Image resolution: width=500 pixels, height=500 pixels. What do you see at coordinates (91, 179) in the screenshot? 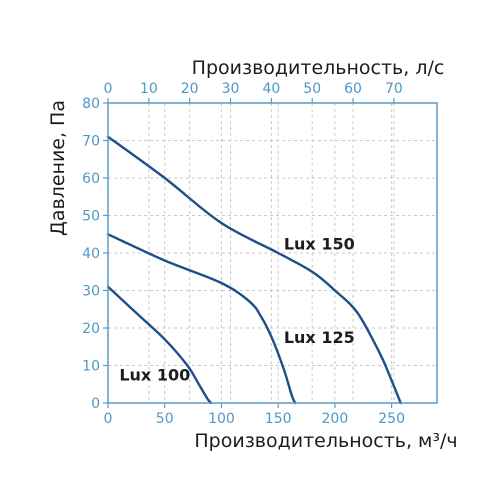
I see `y-tick-label: 60` at bounding box center [91, 179].